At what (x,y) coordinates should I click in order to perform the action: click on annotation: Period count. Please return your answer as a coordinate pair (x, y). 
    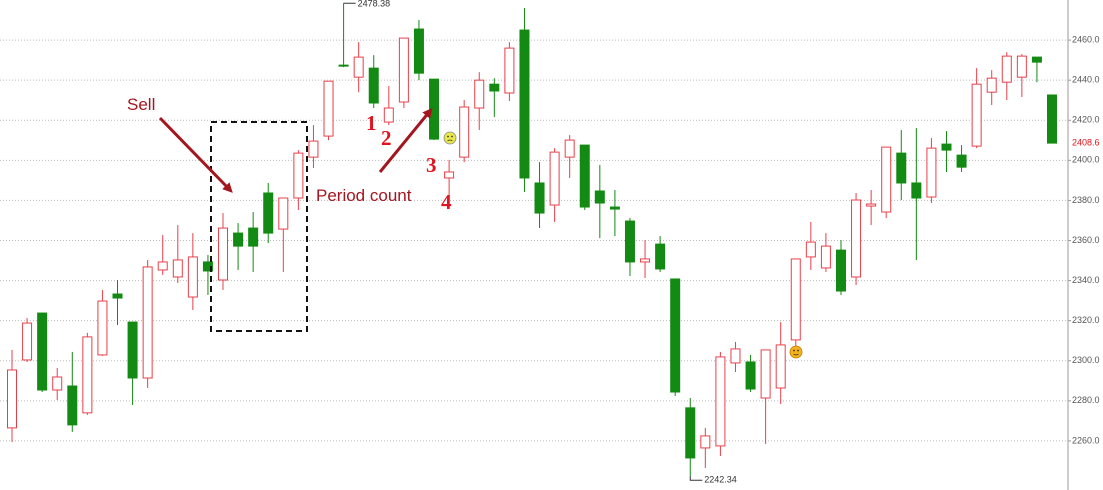
    Looking at the image, I should click on (364, 195).